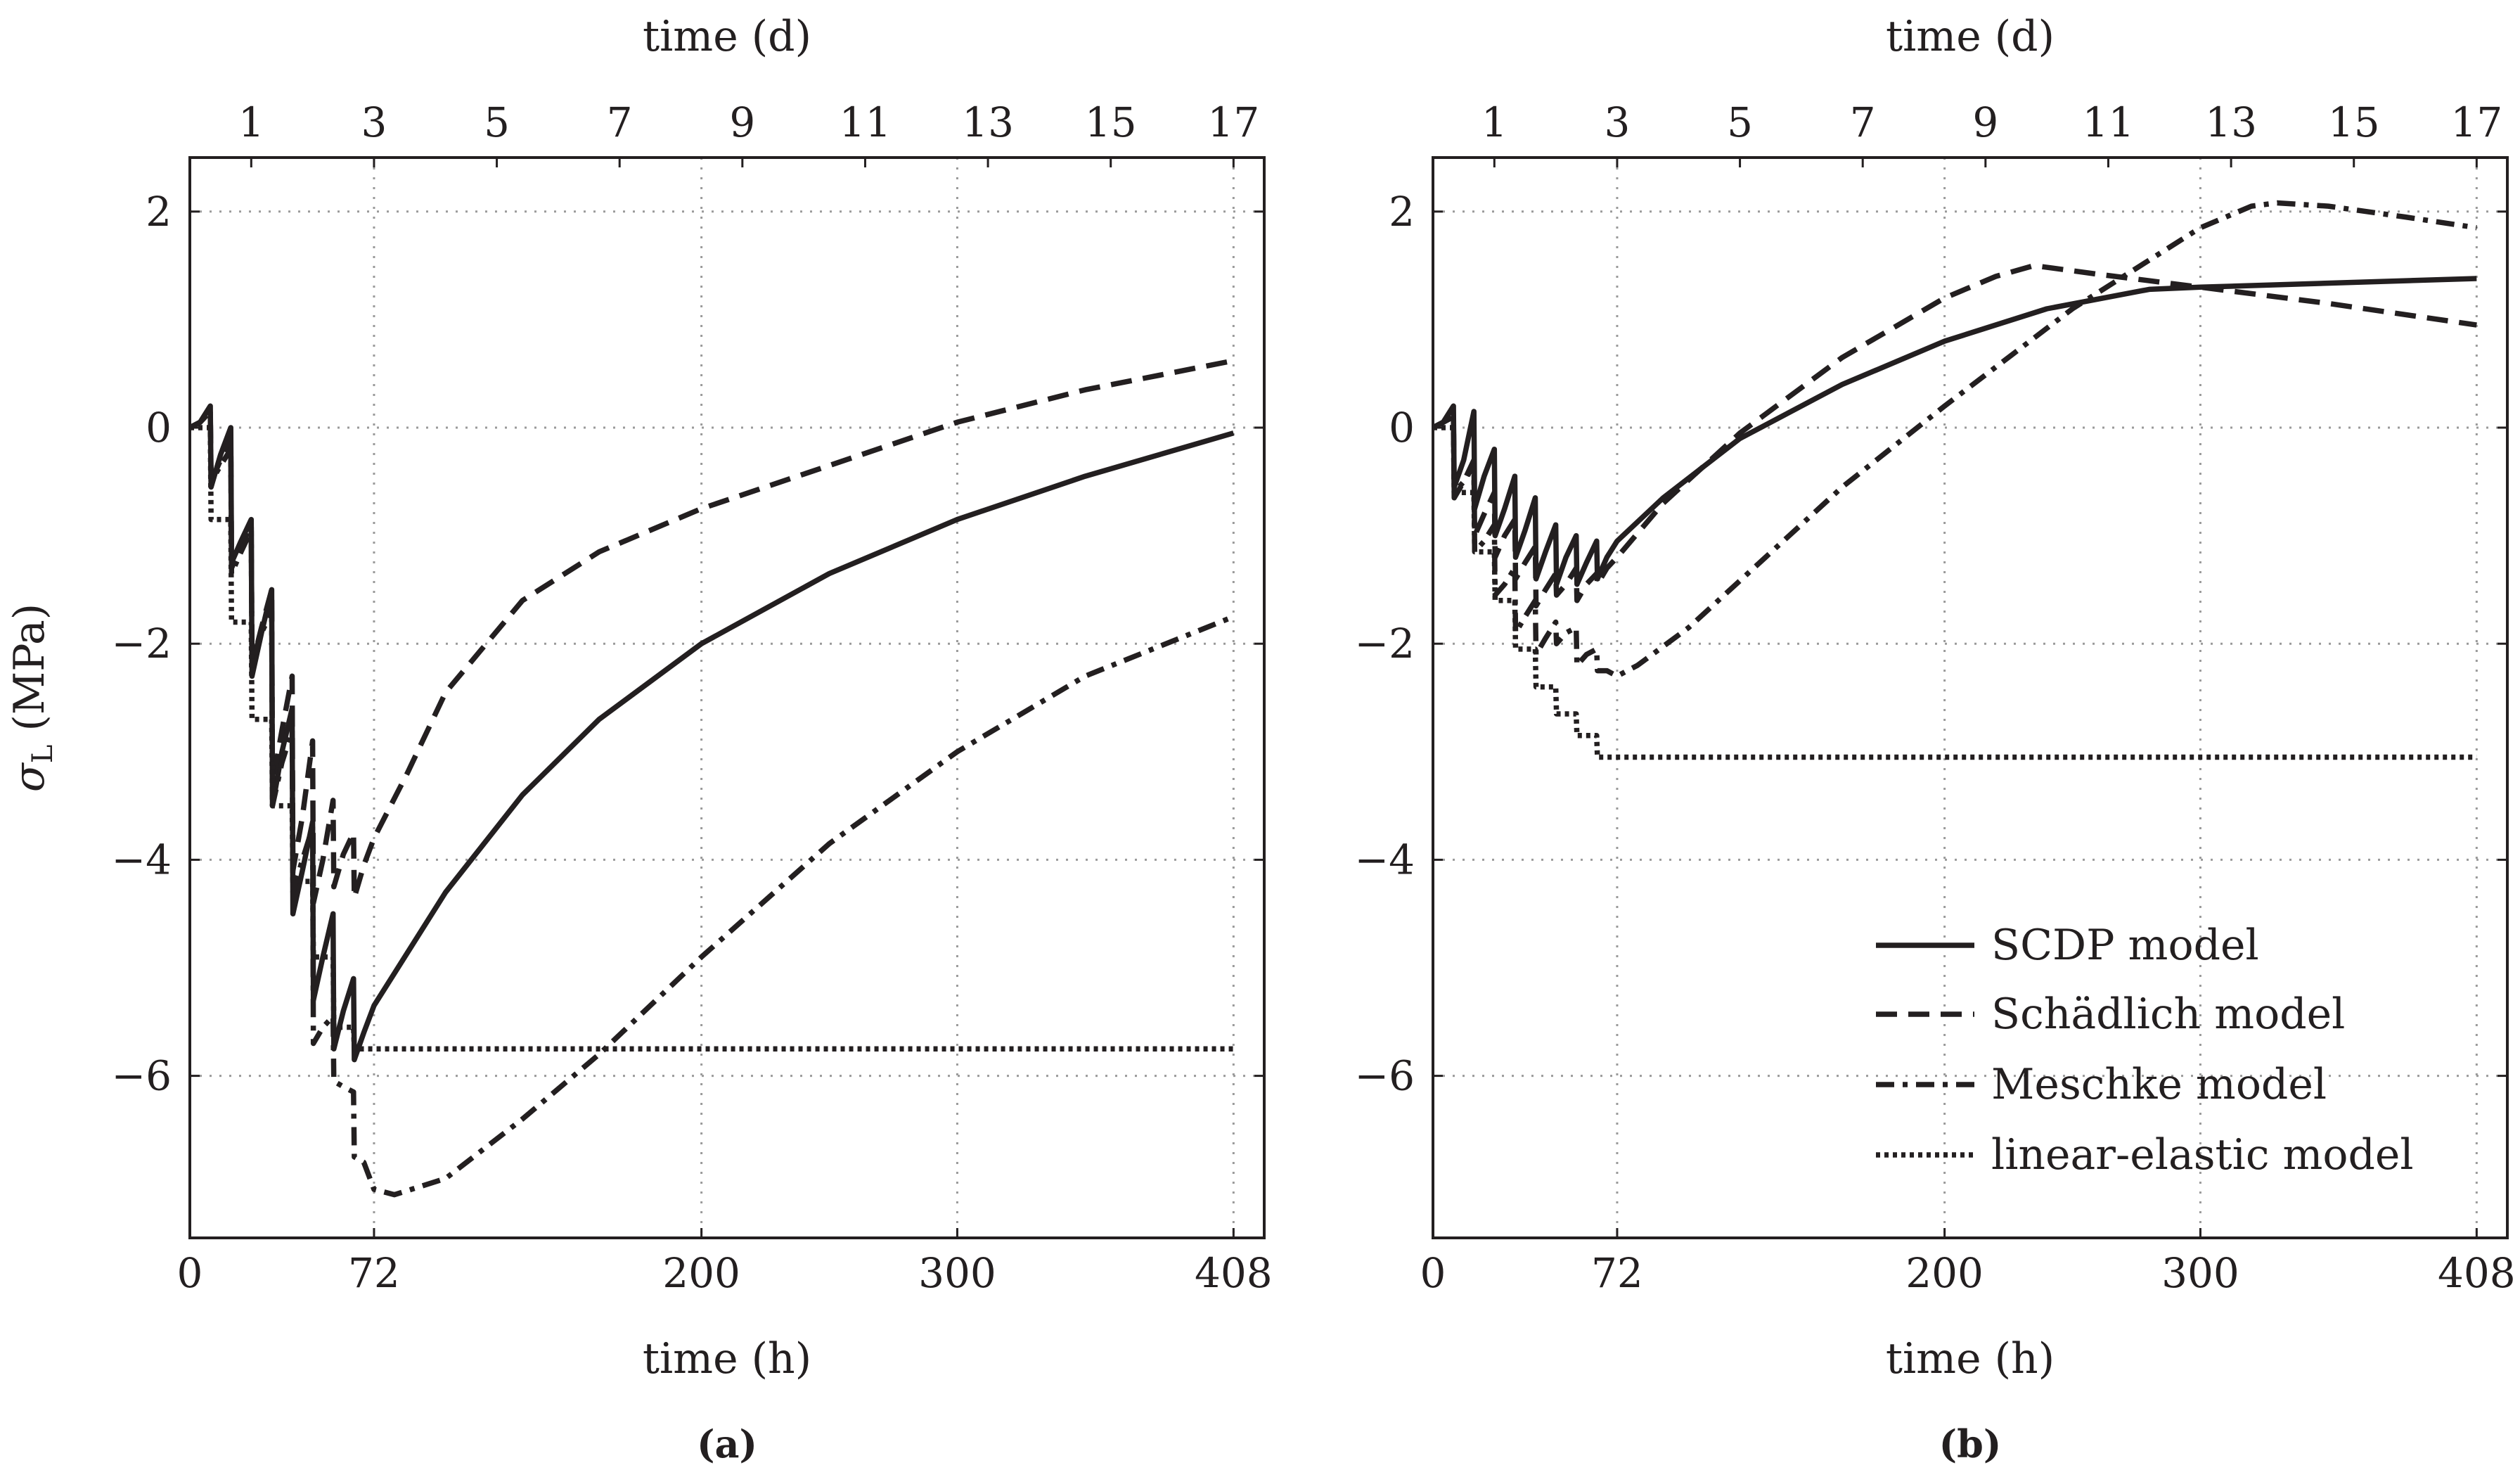  What do you see at coordinates (1970, 36) in the screenshot?
I see `panel-b-top-axis-label: time (d)` at bounding box center [1970, 36].